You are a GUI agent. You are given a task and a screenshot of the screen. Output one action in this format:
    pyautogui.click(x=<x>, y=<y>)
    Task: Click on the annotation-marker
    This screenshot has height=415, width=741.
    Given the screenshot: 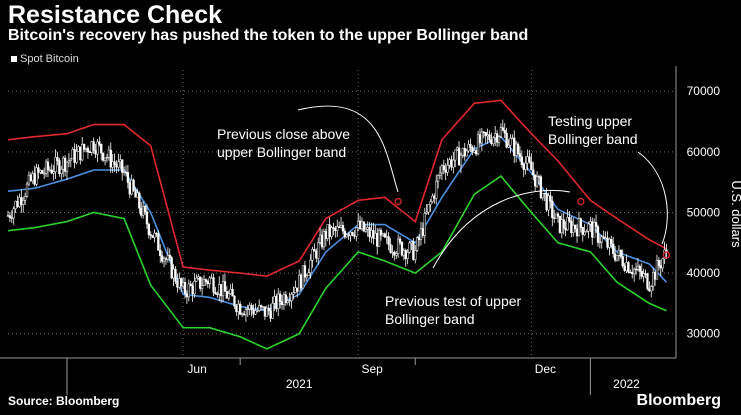 What is the action you would take?
    pyautogui.click(x=666, y=255)
    